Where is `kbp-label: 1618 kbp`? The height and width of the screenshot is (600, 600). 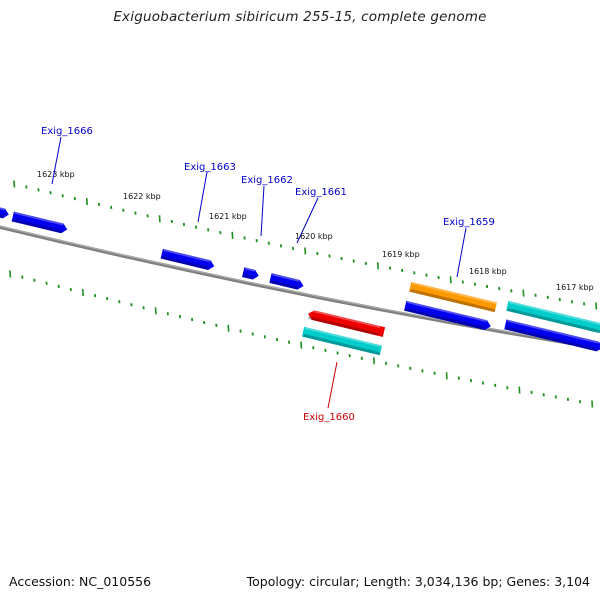 kbp-label: 1618 kbp is located at coordinates (488, 271).